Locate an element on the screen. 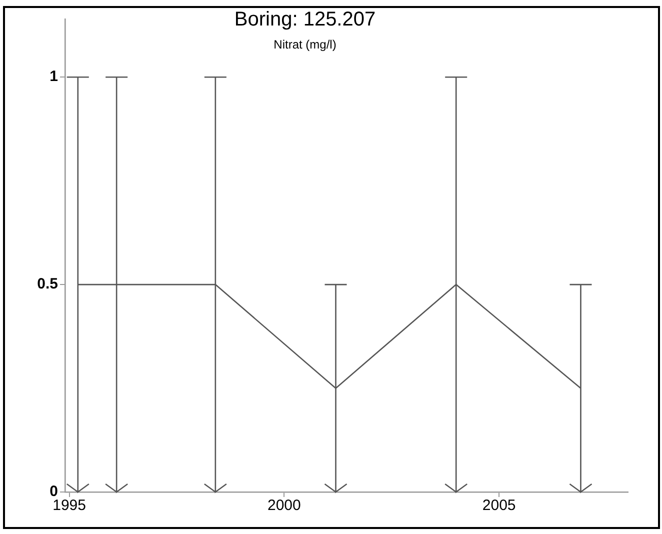  text: Nitrat (mg/l) is located at coordinates (305, 44).